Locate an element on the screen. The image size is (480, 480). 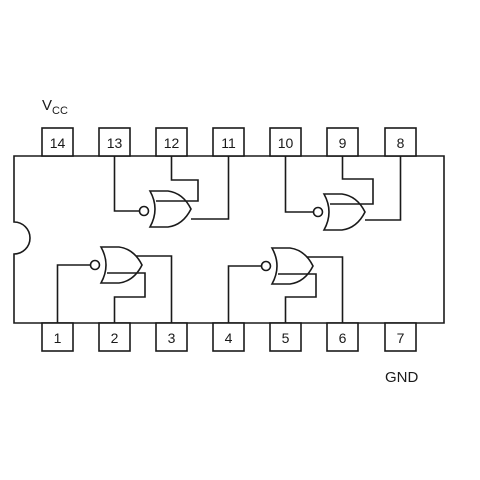
pin-10: 10 is located at coordinates (285, 142).